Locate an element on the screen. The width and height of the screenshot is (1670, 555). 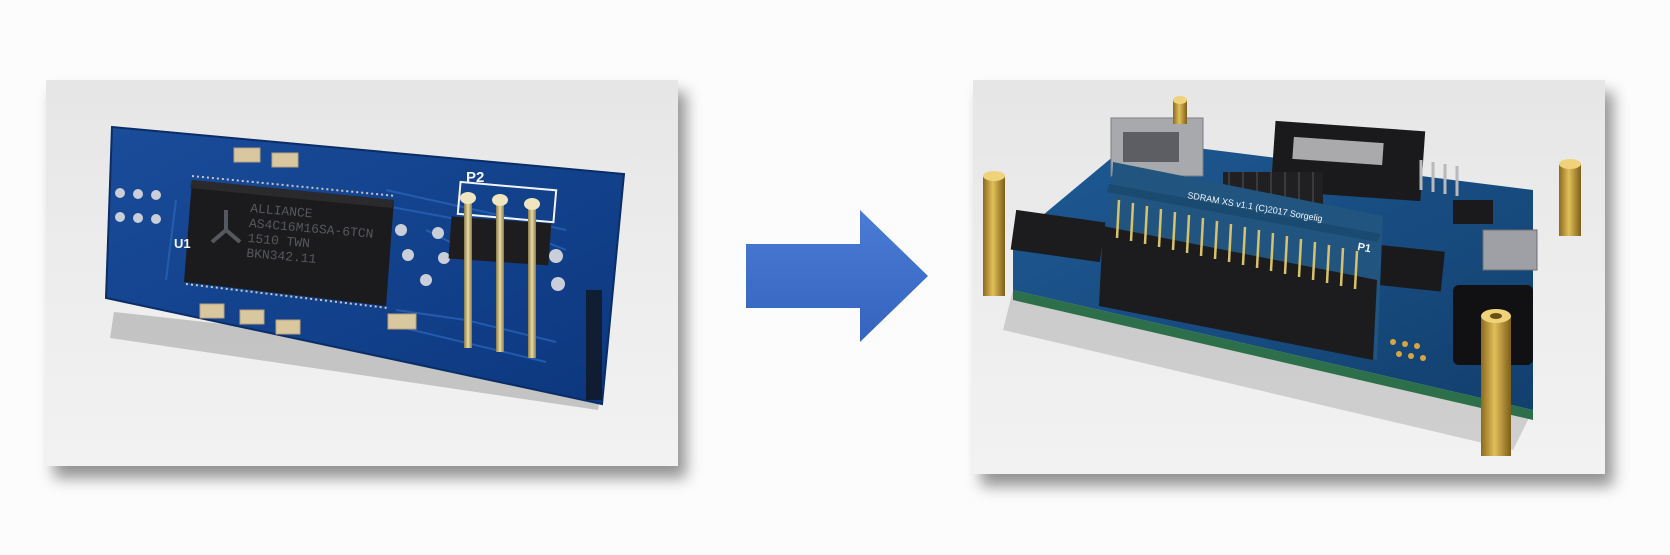
chip-marking-line4: BKN342.11 is located at coordinates (281, 256).